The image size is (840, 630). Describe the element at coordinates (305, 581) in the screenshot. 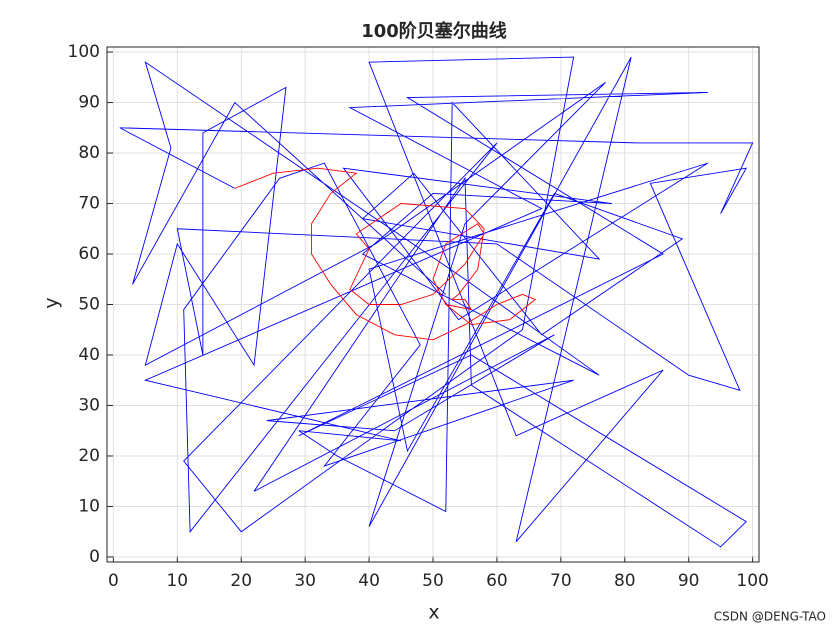

I see `x-tick-label: 30` at that location.